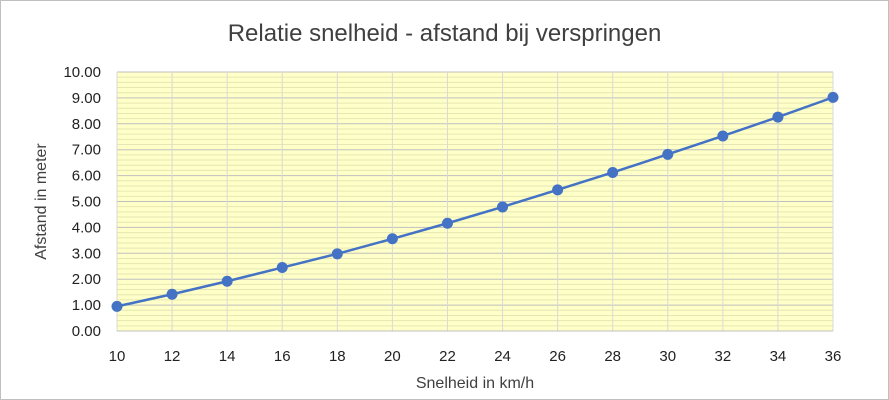  What do you see at coordinates (86, 279) in the screenshot?
I see `y-tick-label: 2.00` at bounding box center [86, 279].